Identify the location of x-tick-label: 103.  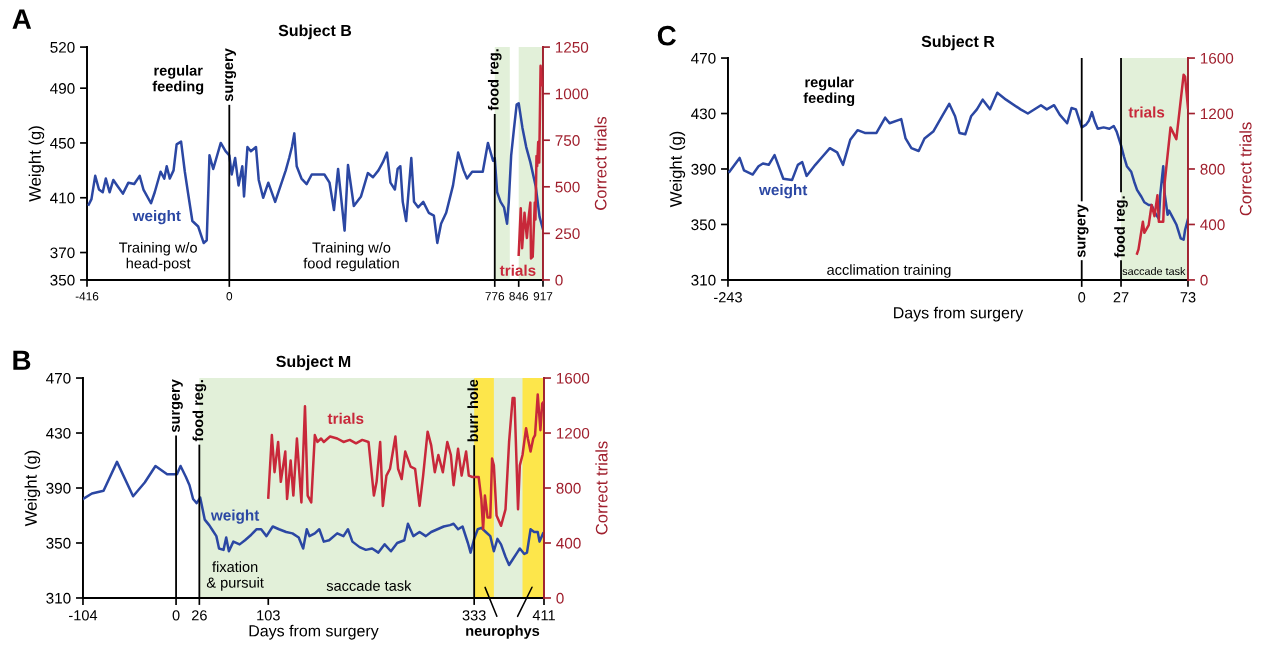
(268, 615).